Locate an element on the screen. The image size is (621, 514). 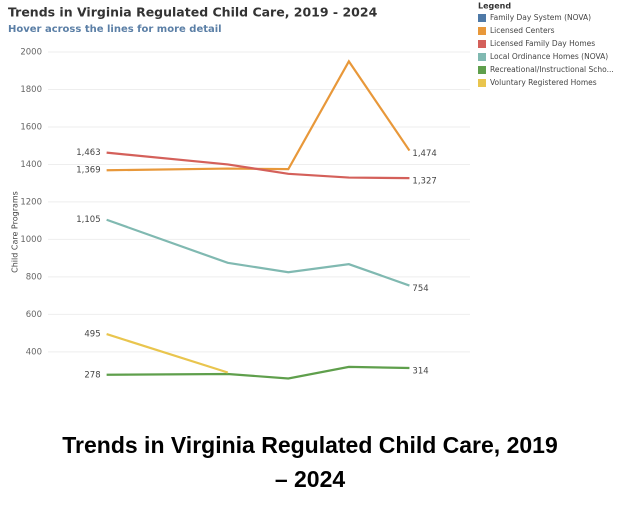
y-tick-label: 1200 is located at coordinates (31, 202).